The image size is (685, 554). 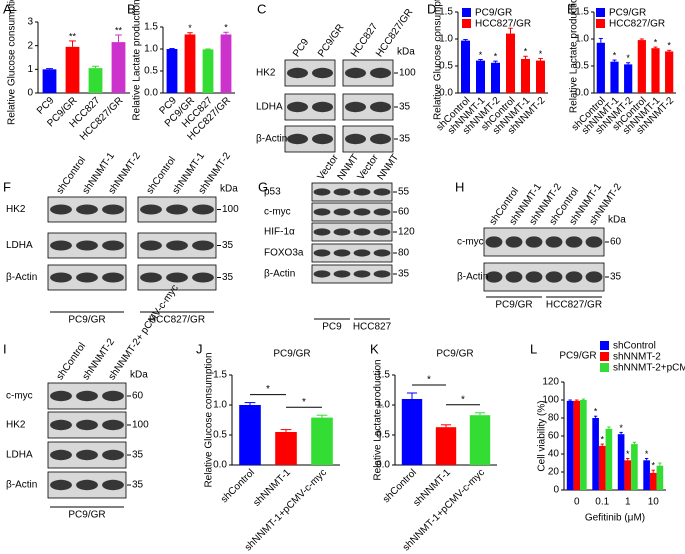 I want to click on panel-letter: G, so click(x=263, y=186).